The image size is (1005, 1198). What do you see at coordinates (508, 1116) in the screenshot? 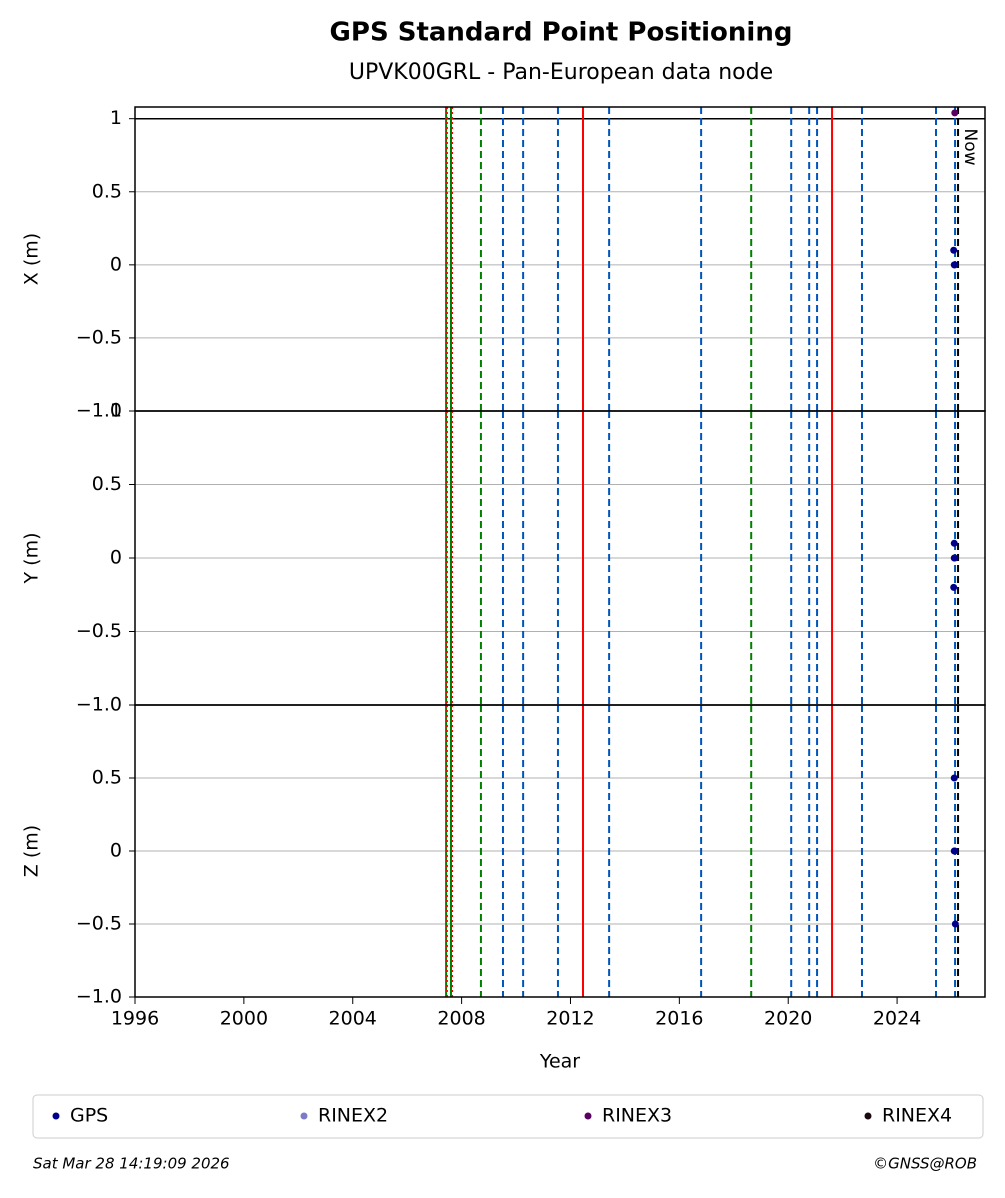
I see `legend-box` at bounding box center [508, 1116].